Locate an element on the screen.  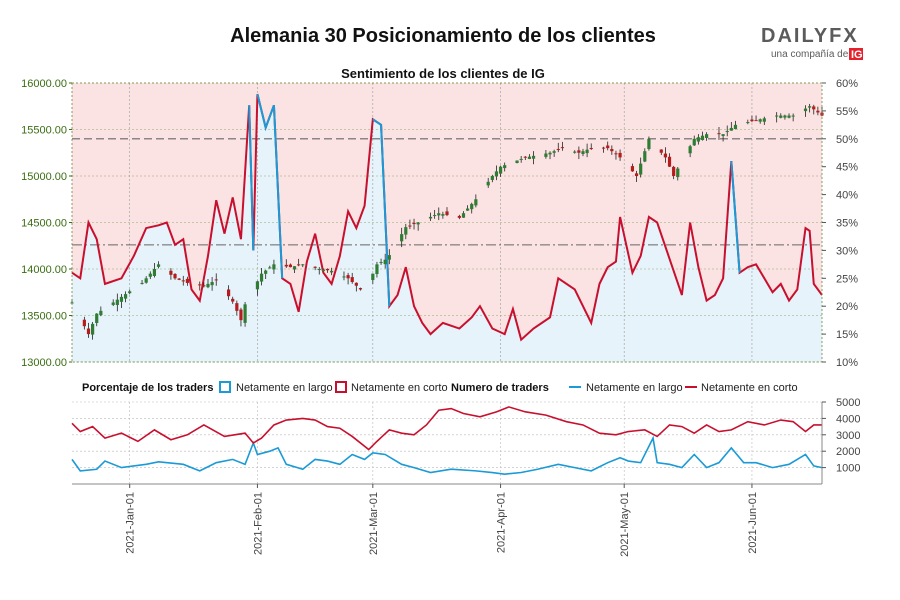
x-tick-label: 2021-Feb-01 is located at coordinates (258, 523).